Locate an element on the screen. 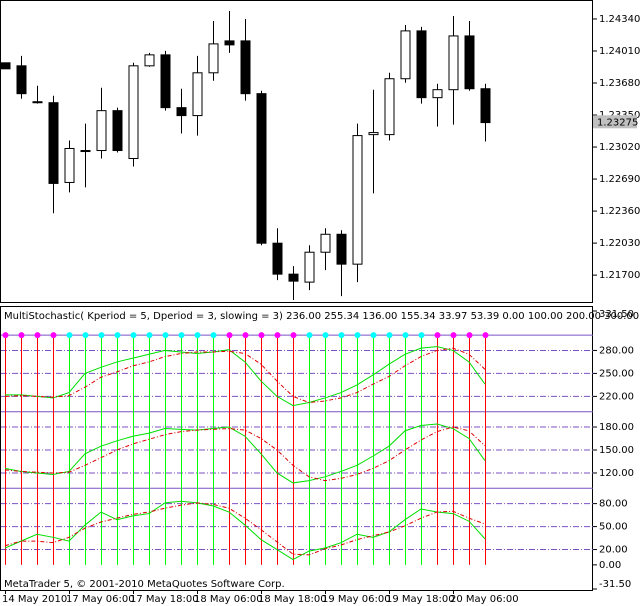 This screenshot has height=606, width=642. y-tick-label: 50.00 is located at coordinates (613, 527).